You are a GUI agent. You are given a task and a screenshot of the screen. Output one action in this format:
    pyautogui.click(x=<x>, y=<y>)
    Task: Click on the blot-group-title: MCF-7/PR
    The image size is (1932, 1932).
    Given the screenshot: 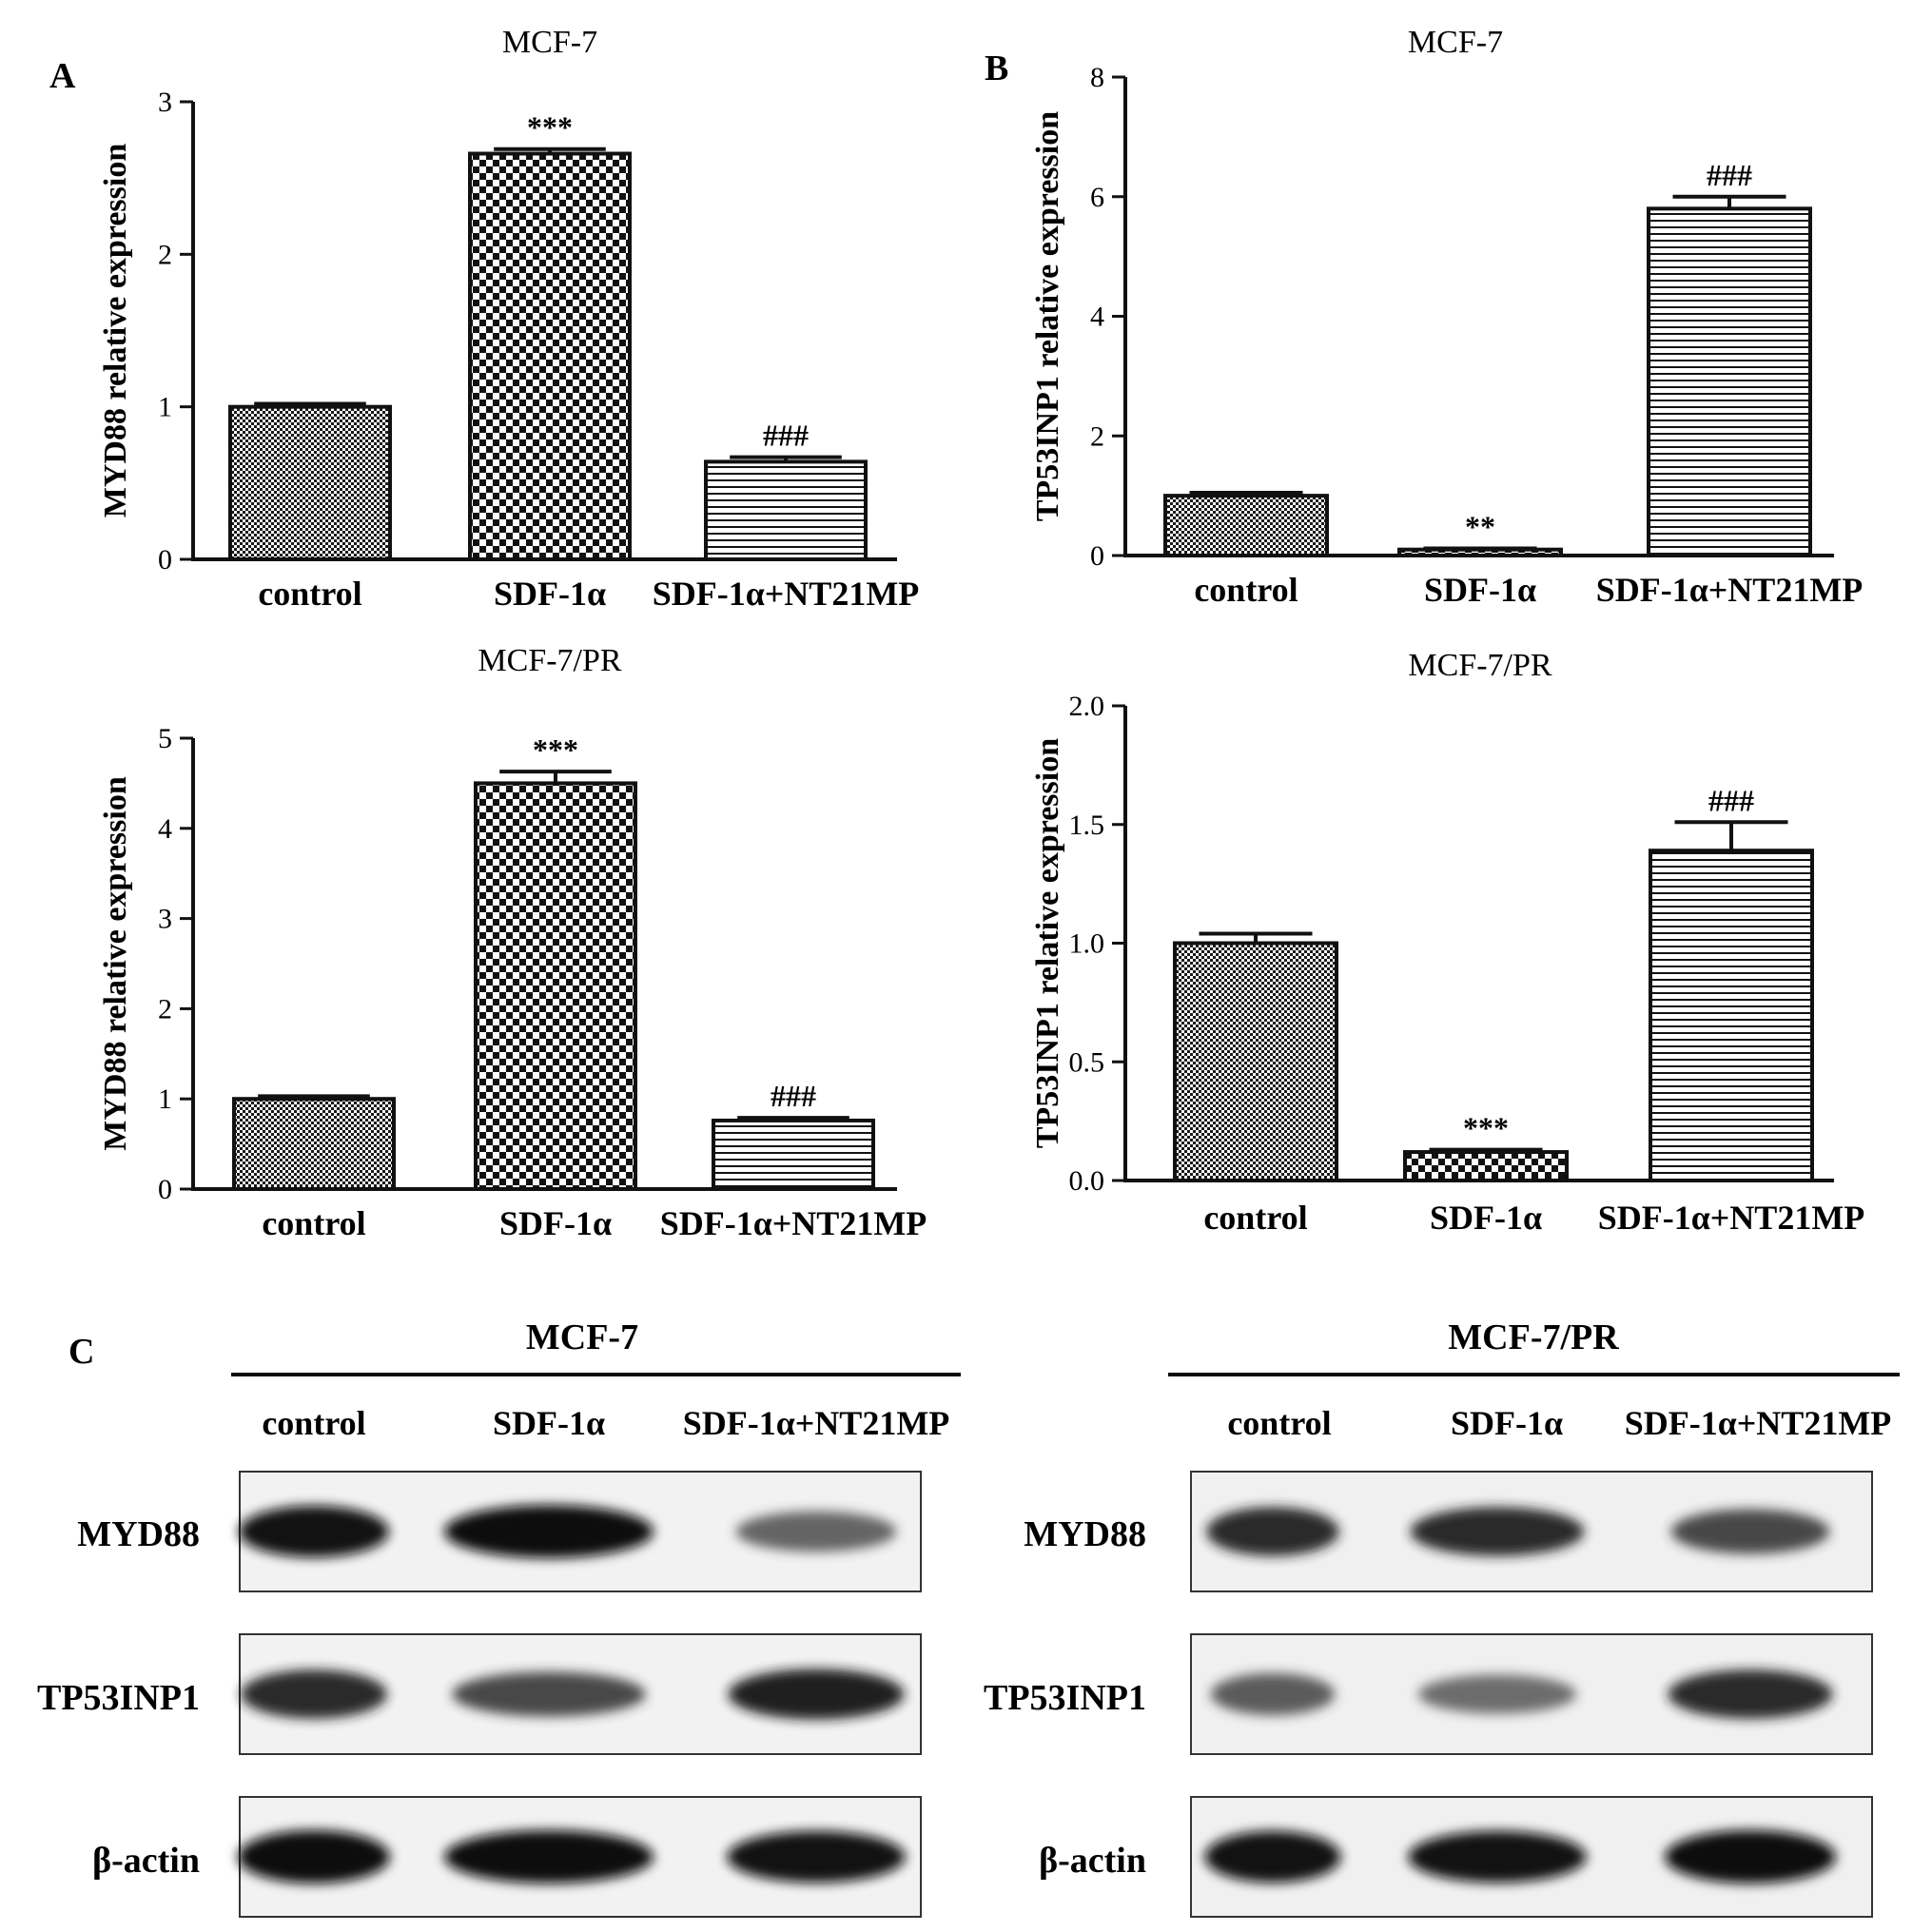 What is the action you would take?
    pyautogui.click(x=1533, y=1337)
    